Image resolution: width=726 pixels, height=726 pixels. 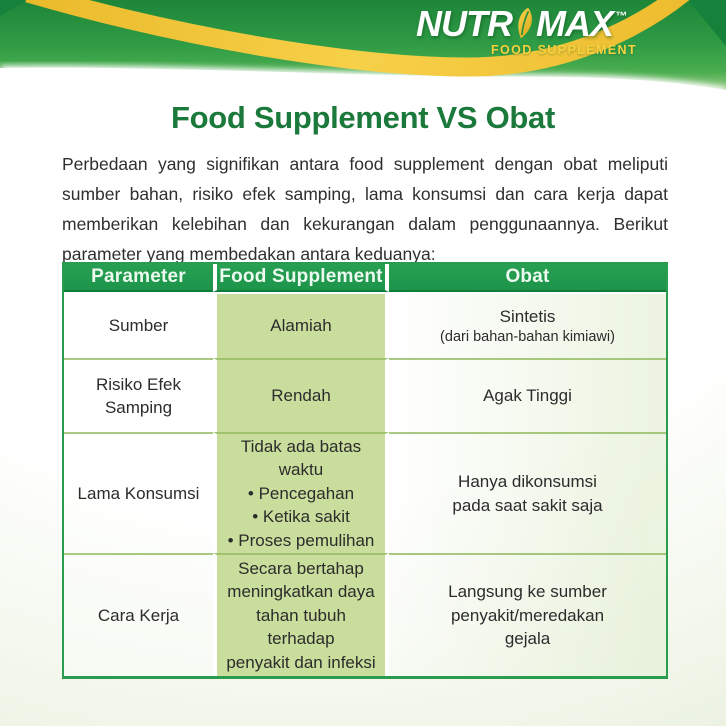 I want to click on cell-line: Langsung ke sumber, so click(x=527, y=592).